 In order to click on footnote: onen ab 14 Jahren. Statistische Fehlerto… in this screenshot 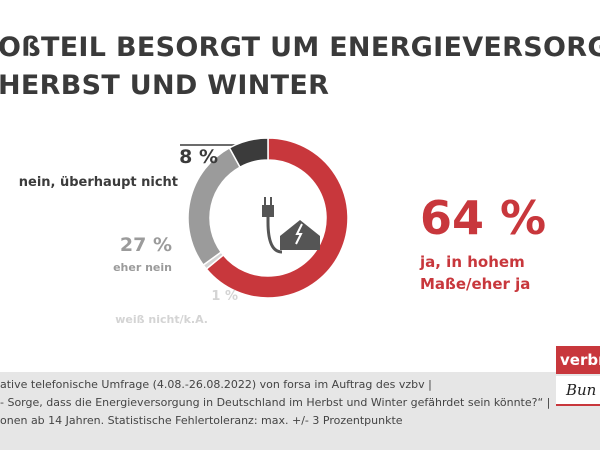, I will do `click(201, 420)`.